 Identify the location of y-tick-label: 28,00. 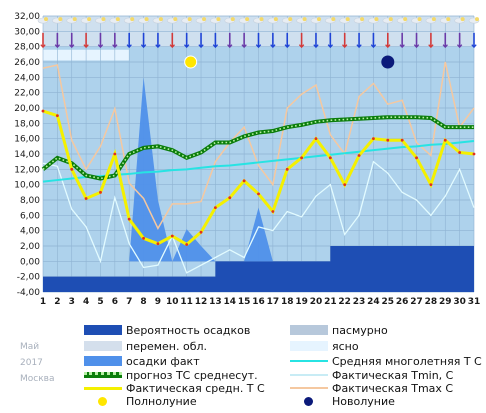
(27, 48).